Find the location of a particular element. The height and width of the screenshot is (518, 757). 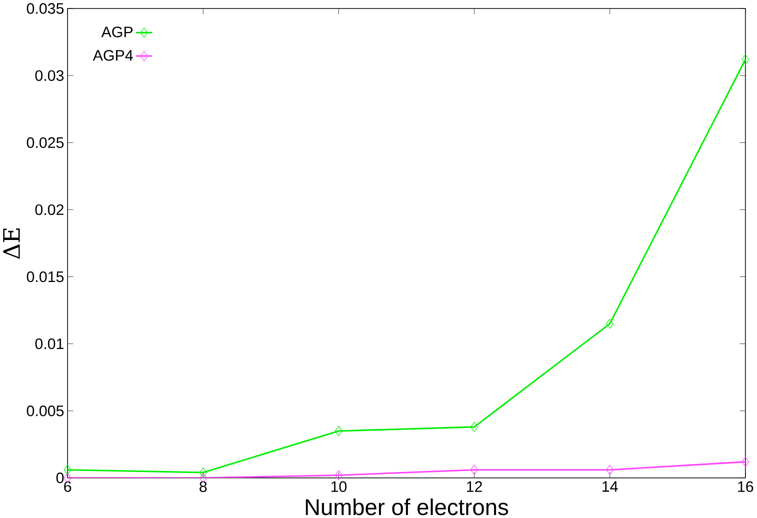

x-axis-title: Number of electrons is located at coordinates (407, 507).